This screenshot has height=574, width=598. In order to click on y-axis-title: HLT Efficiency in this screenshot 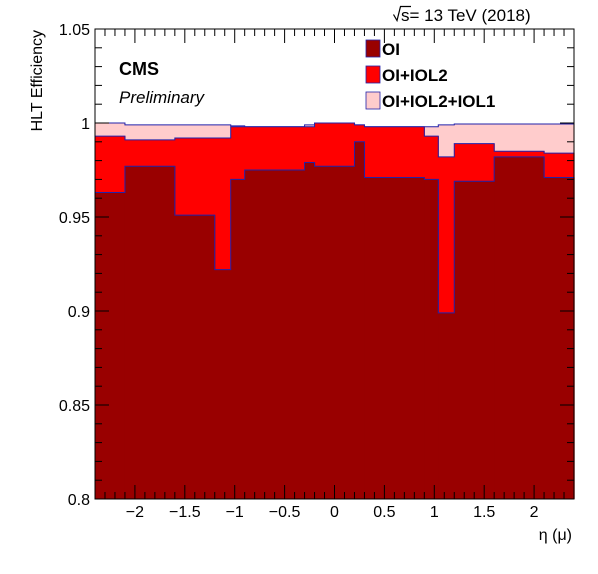, I will do `click(37, 80)`.